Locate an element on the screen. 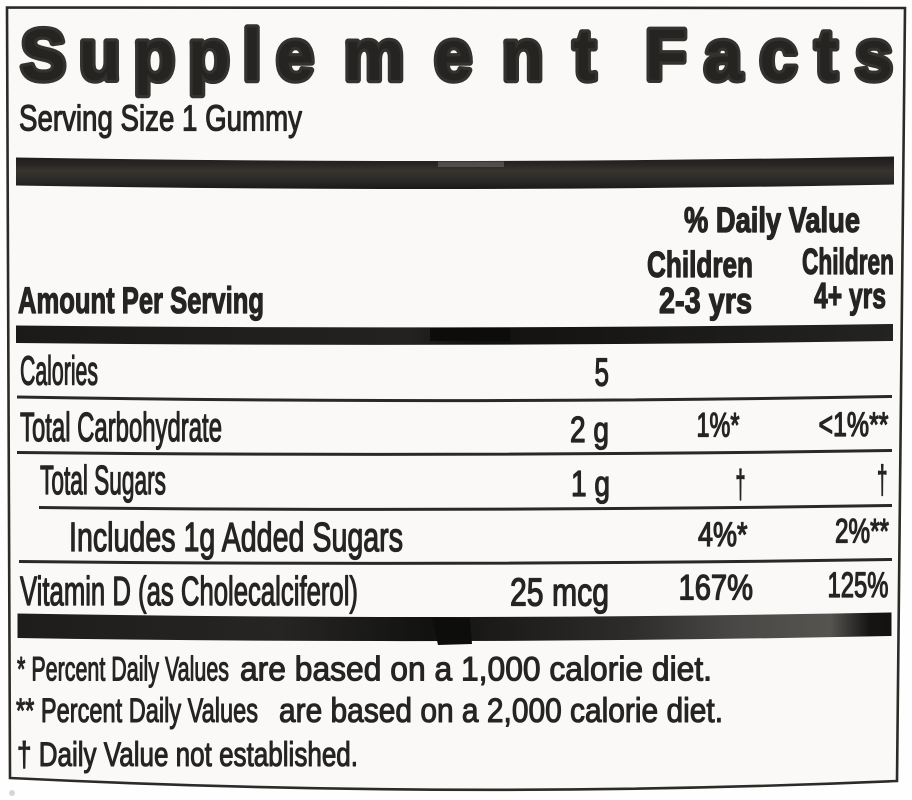  svg-text: % Daily Value is located at coordinates (772, 220).